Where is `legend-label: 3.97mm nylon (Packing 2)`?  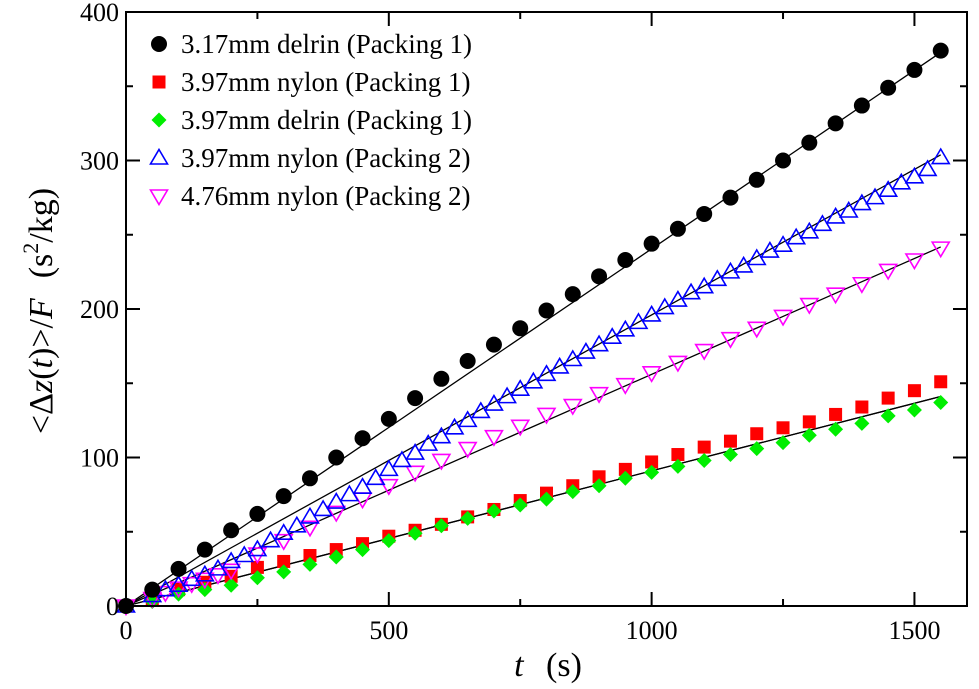 legend-label: 3.97mm nylon (Packing 2) is located at coordinates (325, 158).